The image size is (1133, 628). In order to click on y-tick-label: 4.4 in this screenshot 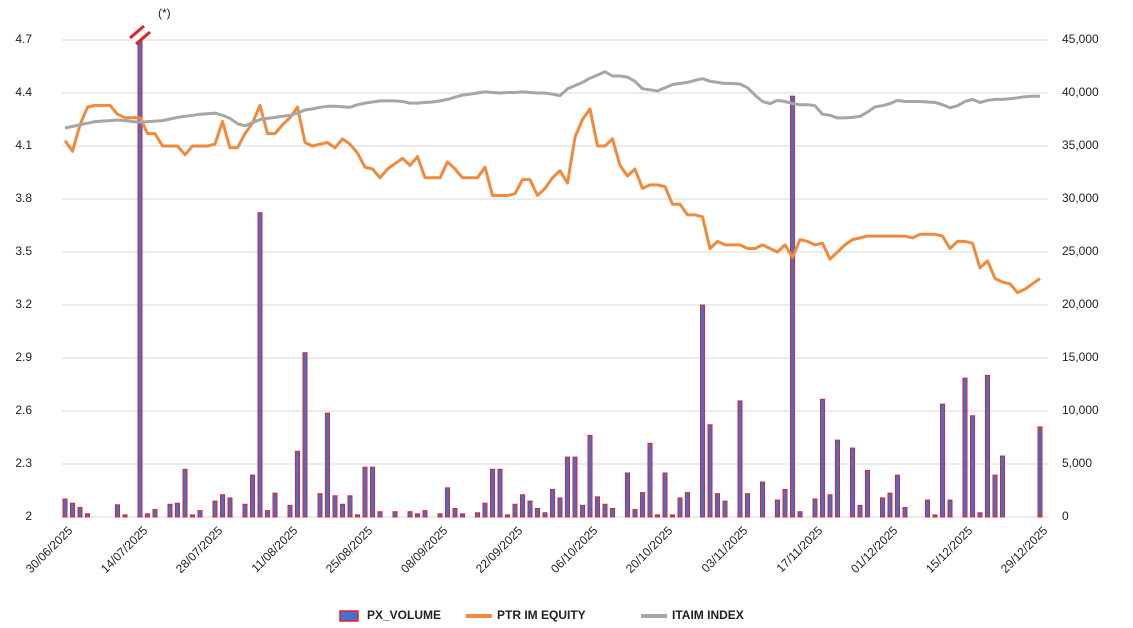, I will do `click(23, 92)`.